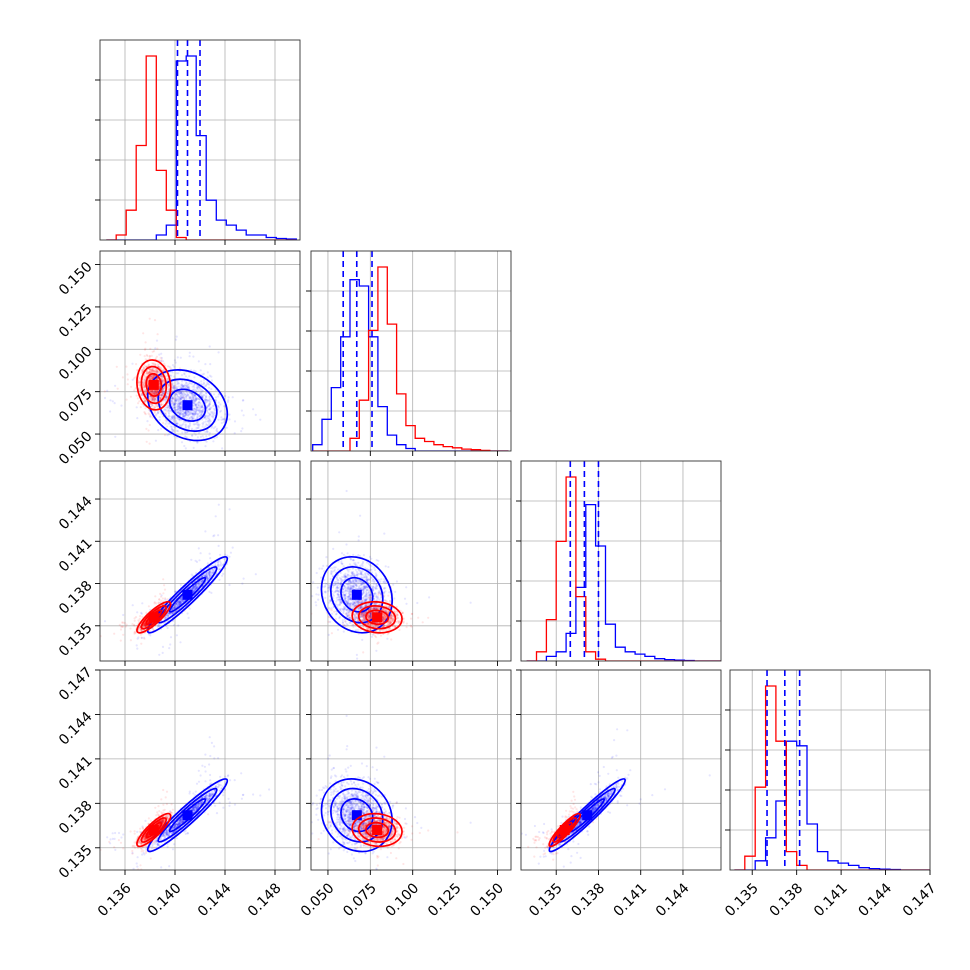 This screenshot has height=970, width=970. What do you see at coordinates (76, 321) in the screenshot?
I see `y-tick-label: 0.125` at bounding box center [76, 321].